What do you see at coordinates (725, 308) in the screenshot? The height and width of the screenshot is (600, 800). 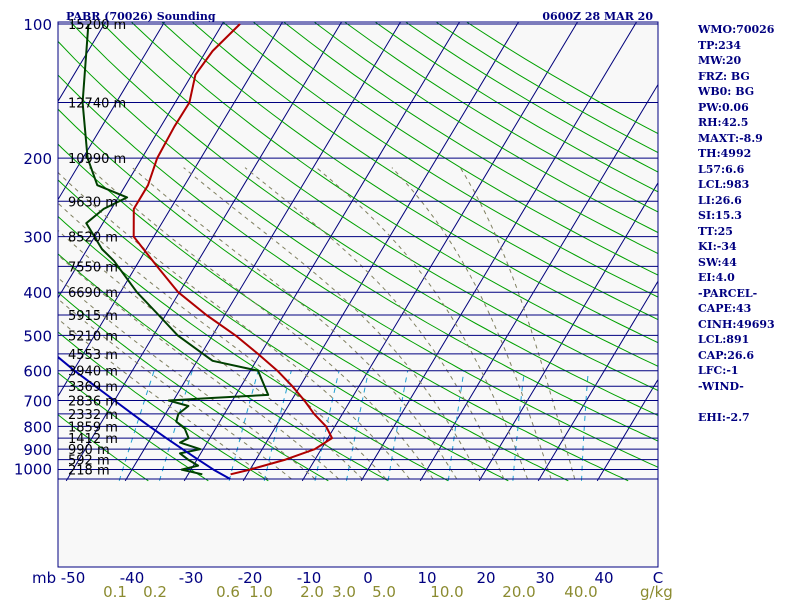 I see `index-line: CAPE:43` at bounding box center [725, 308].